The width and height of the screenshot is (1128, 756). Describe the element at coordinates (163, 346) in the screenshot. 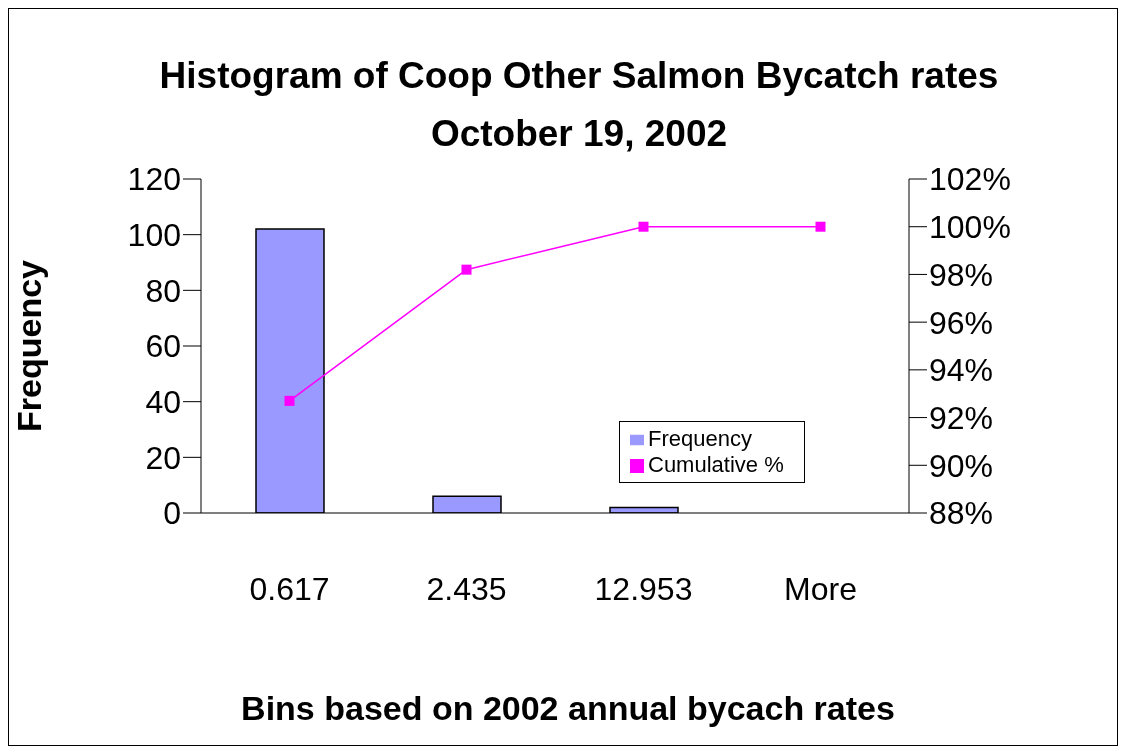

I see `y-tick-label: 60` at that location.